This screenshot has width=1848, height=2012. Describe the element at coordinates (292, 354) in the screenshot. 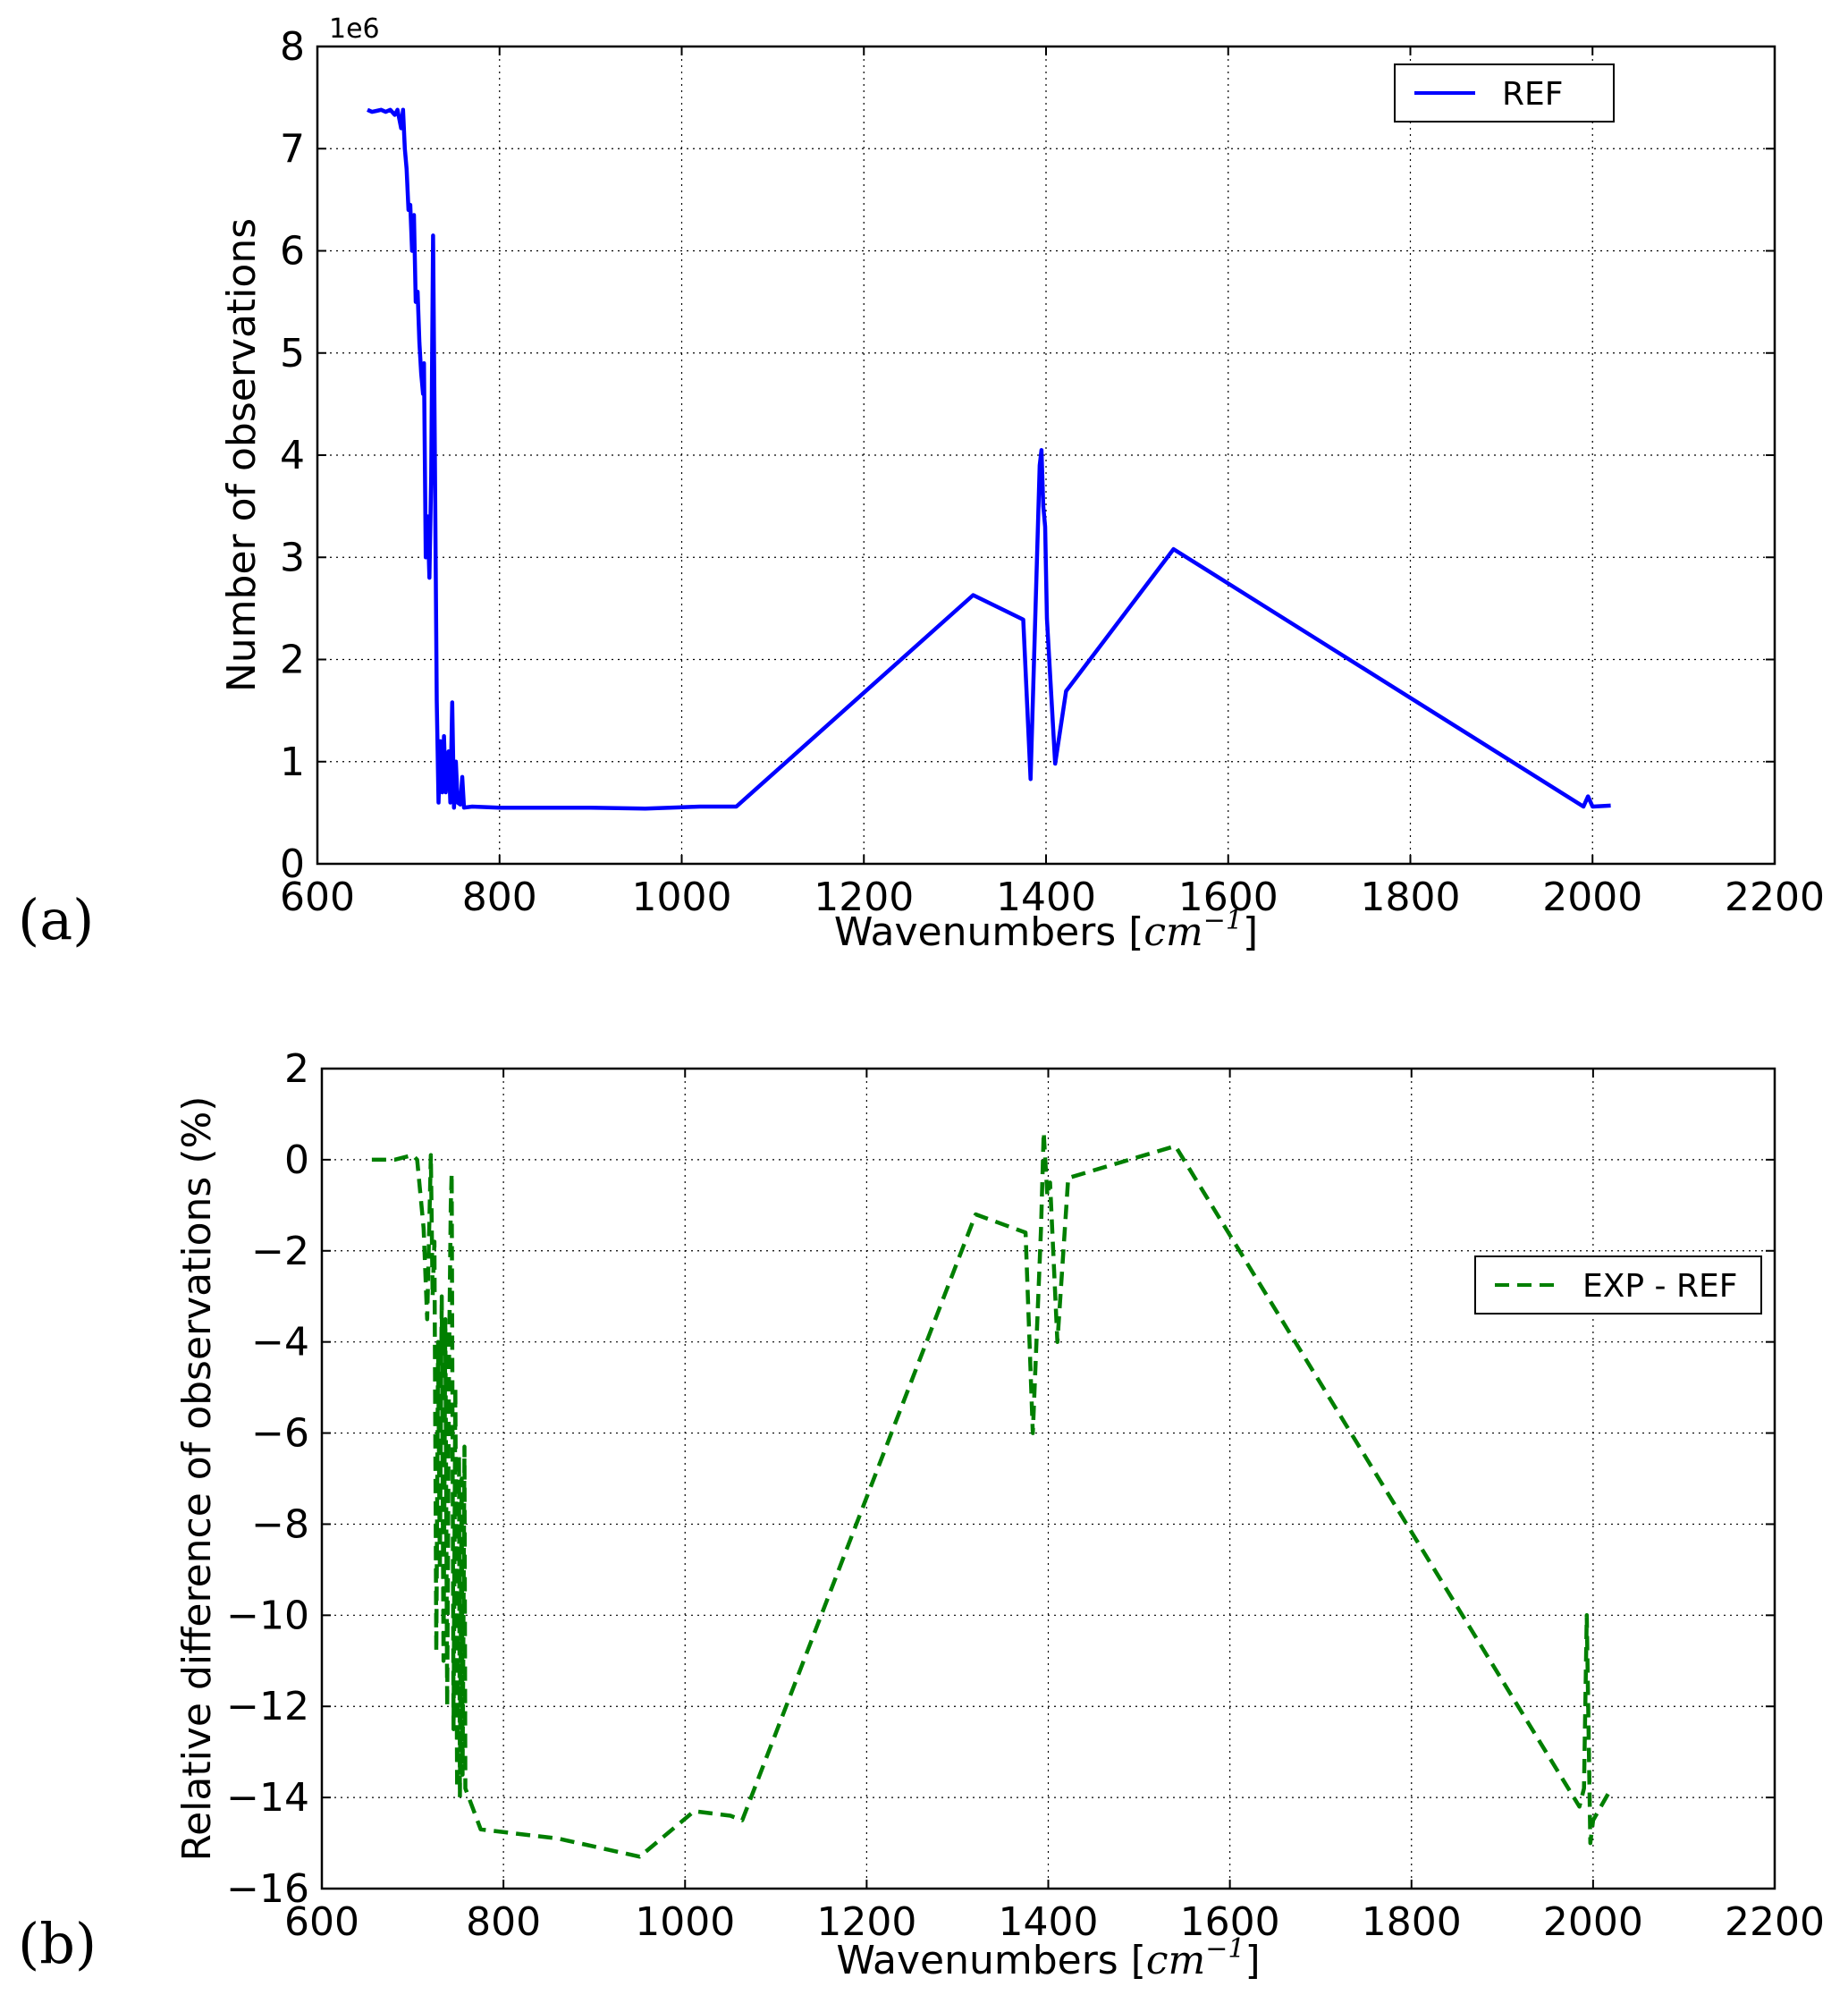

I see `y-tick-label: 5` at that location.